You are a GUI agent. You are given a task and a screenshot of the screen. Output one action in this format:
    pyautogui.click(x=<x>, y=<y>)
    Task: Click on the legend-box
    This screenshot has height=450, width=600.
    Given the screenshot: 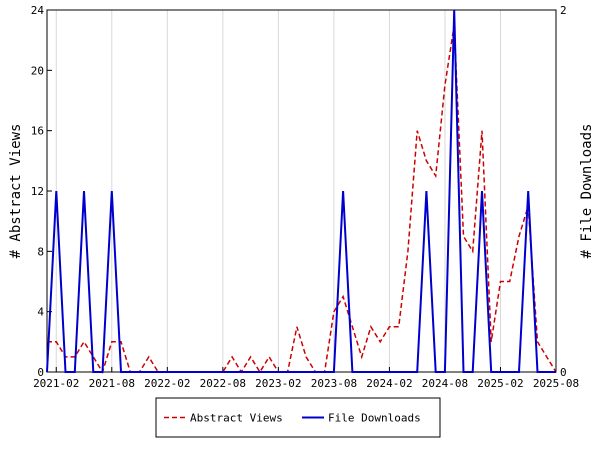 What is the action you would take?
    pyautogui.click(x=298, y=417)
    